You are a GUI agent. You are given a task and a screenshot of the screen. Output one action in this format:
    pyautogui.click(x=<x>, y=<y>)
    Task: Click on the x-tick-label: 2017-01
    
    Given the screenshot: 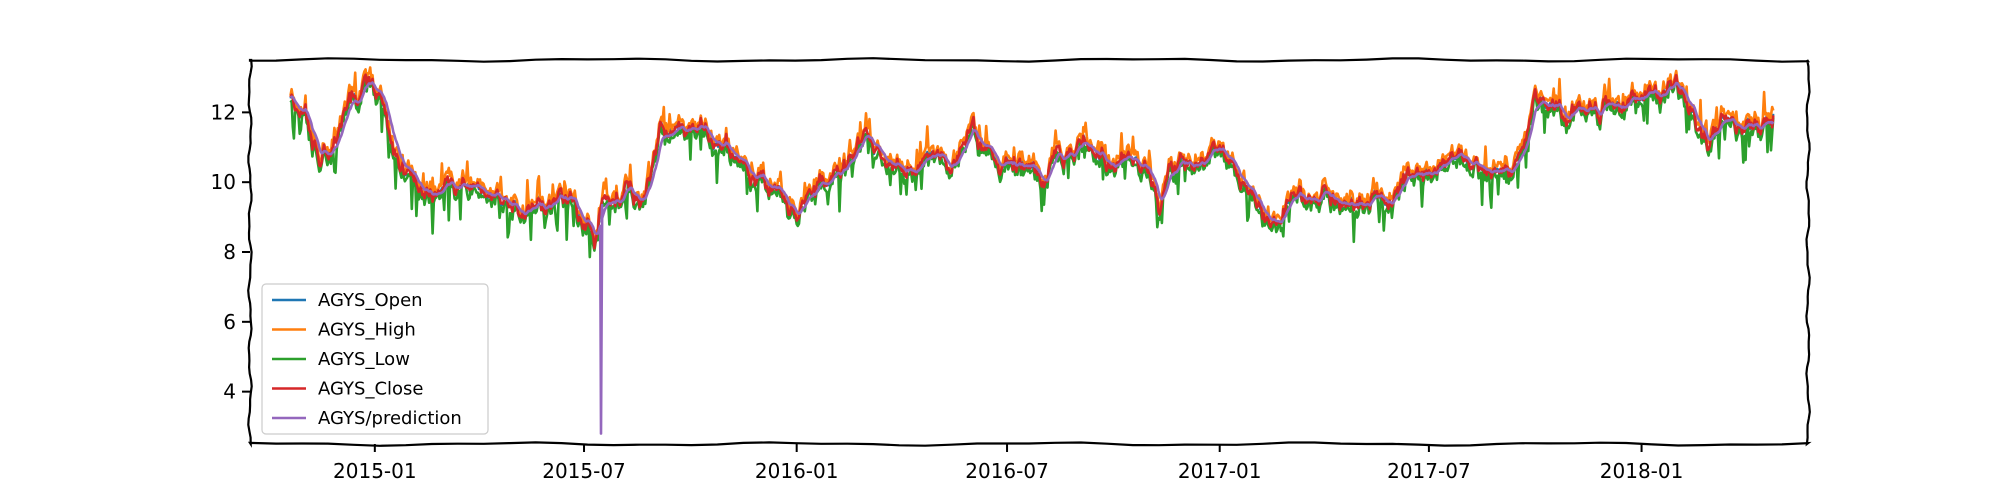 What is the action you would take?
    pyautogui.click(x=1220, y=471)
    